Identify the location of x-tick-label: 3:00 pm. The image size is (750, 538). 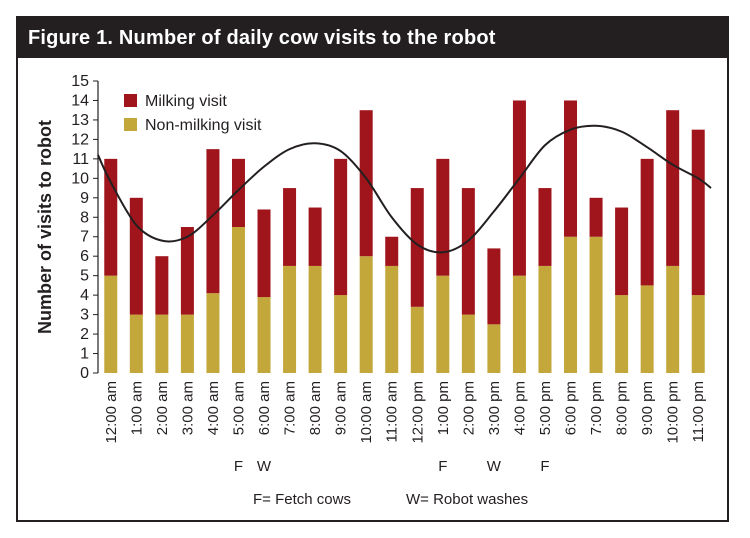
(494, 408).